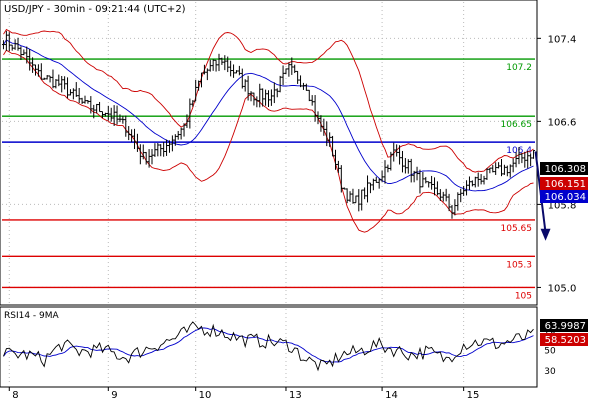  I want to click on last-price-value: 106.308, so click(565, 169).